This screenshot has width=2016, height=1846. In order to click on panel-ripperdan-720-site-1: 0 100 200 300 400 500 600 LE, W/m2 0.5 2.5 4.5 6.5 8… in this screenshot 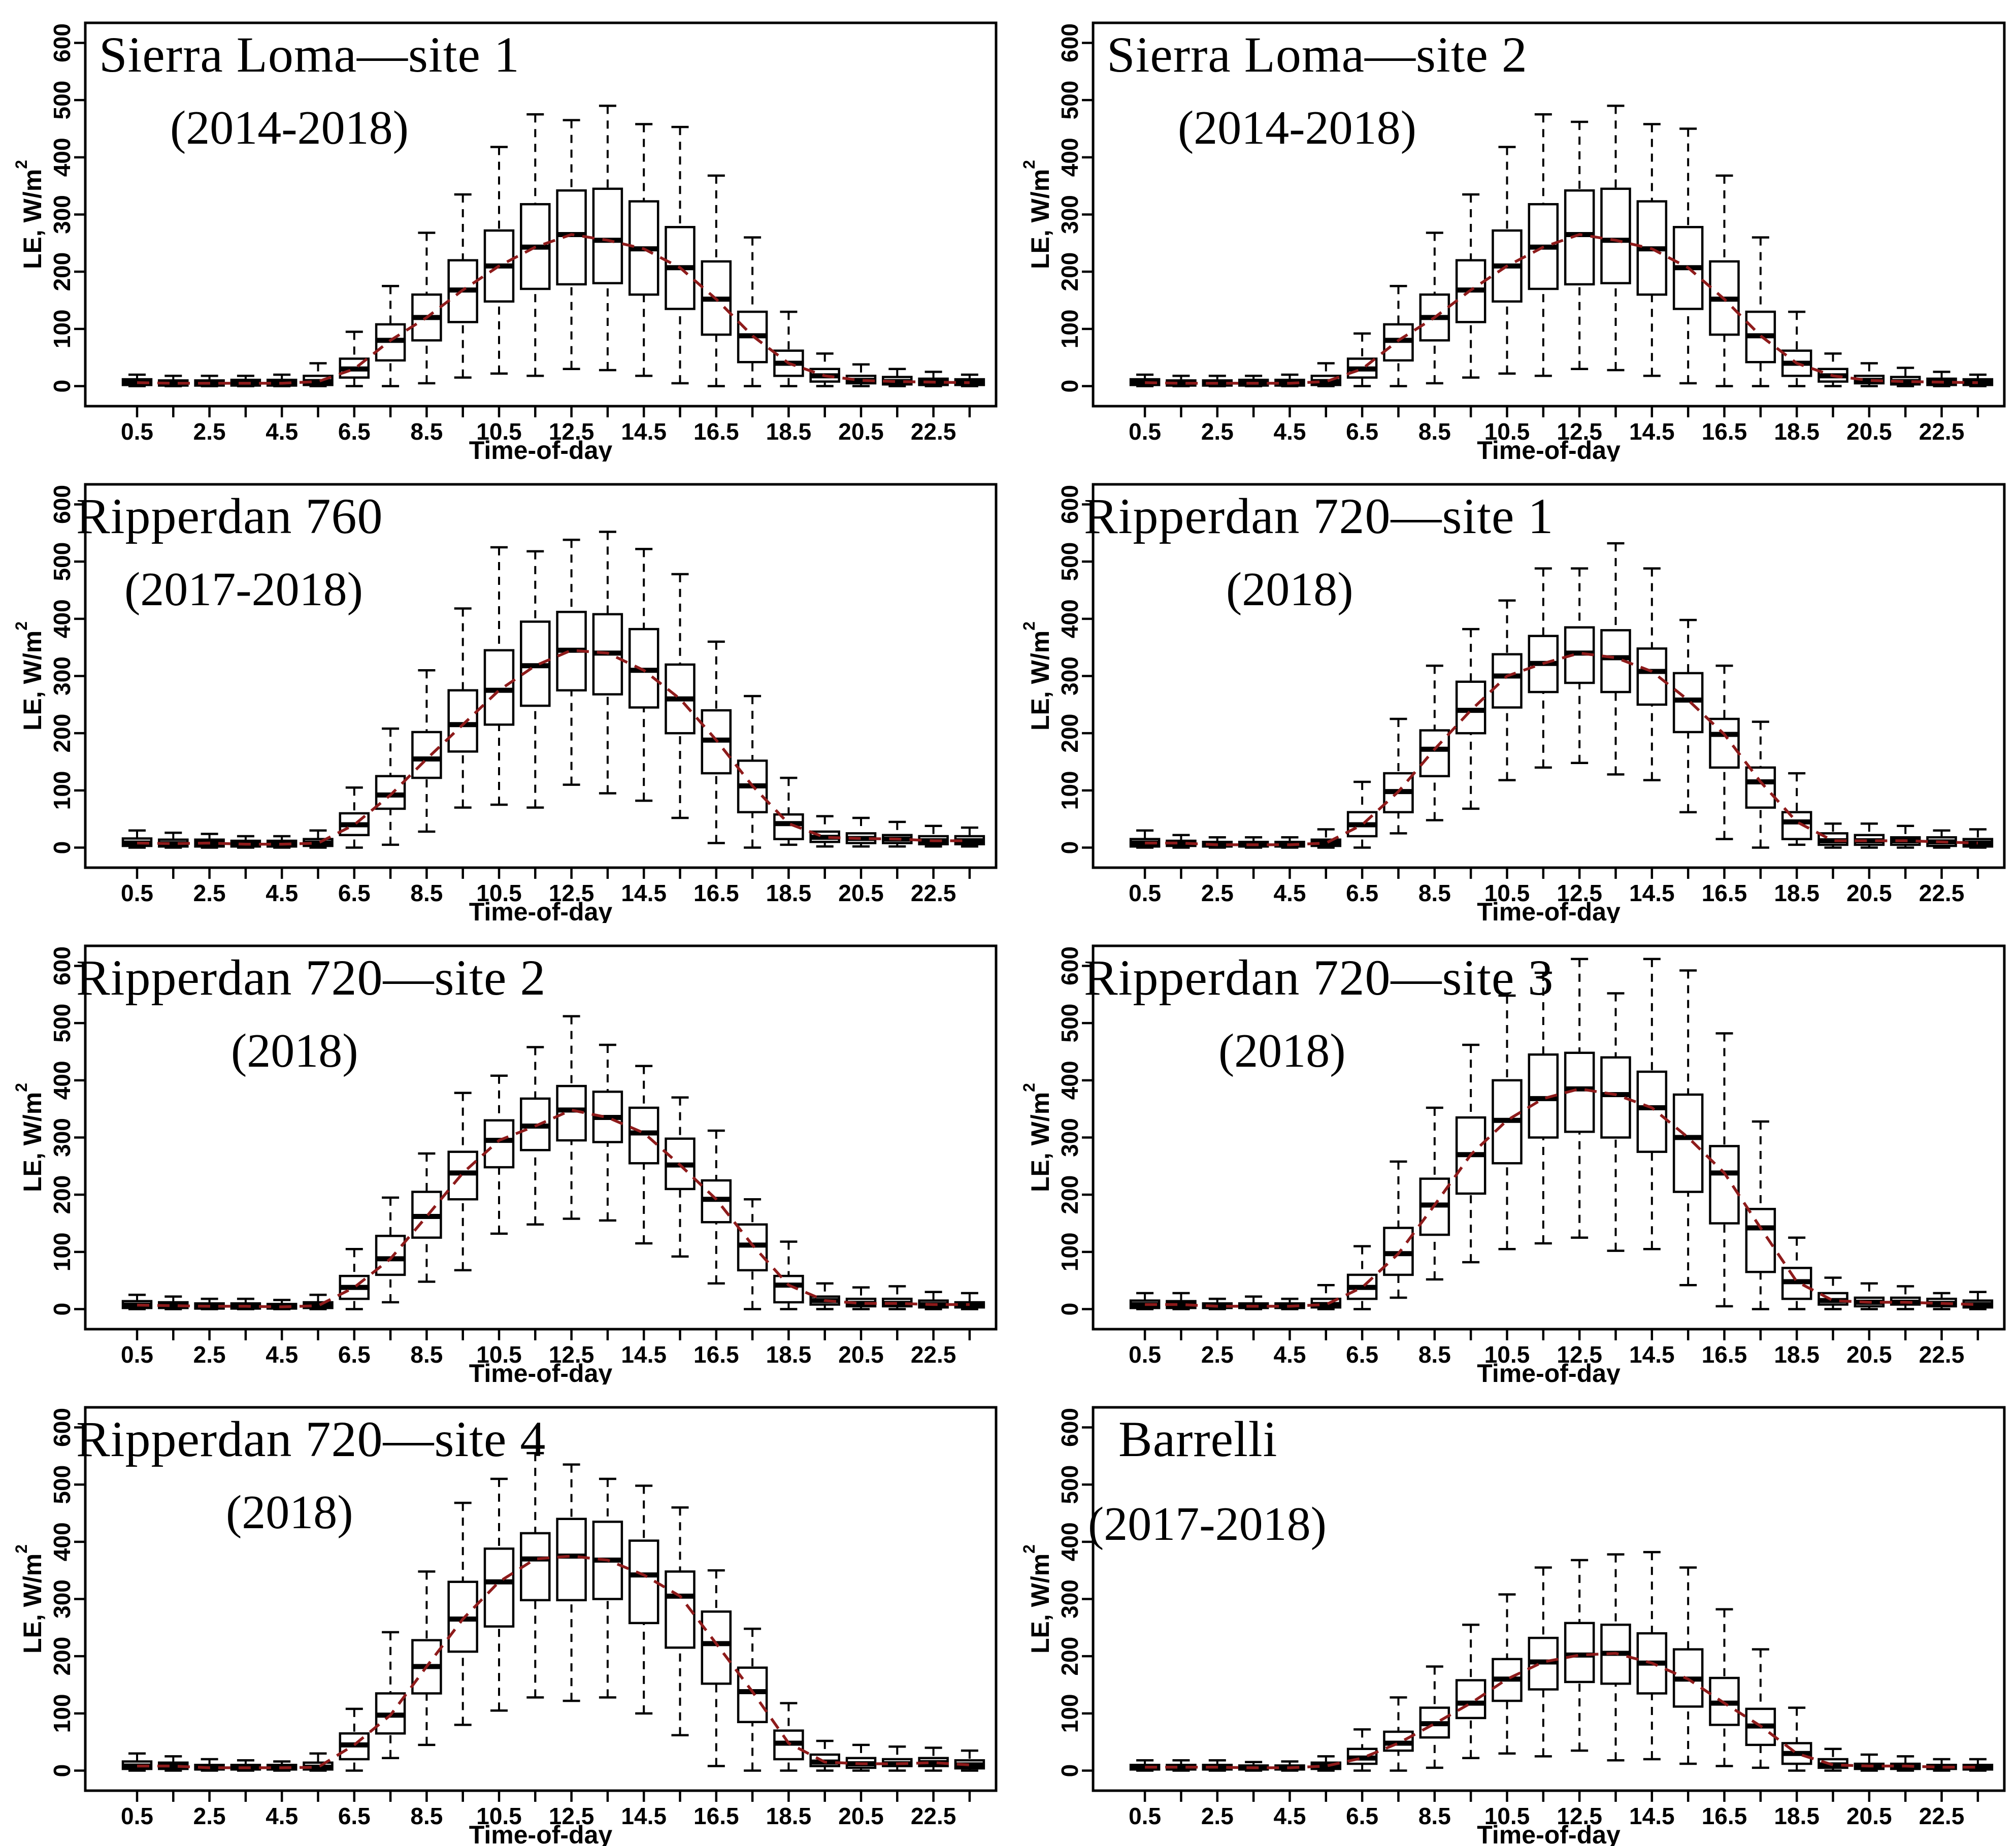, I will do `click(1512, 692)`.